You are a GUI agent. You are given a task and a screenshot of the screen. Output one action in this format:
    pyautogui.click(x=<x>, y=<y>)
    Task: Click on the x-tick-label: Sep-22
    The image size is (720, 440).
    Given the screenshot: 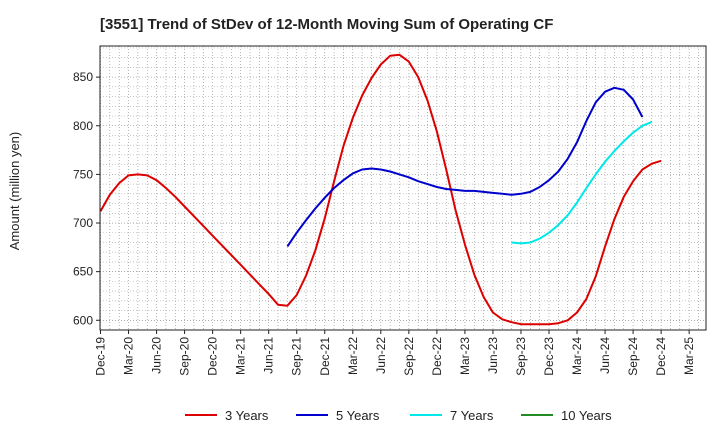 What is the action you would take?
    pyautogui.click(x=409, y=356)
    